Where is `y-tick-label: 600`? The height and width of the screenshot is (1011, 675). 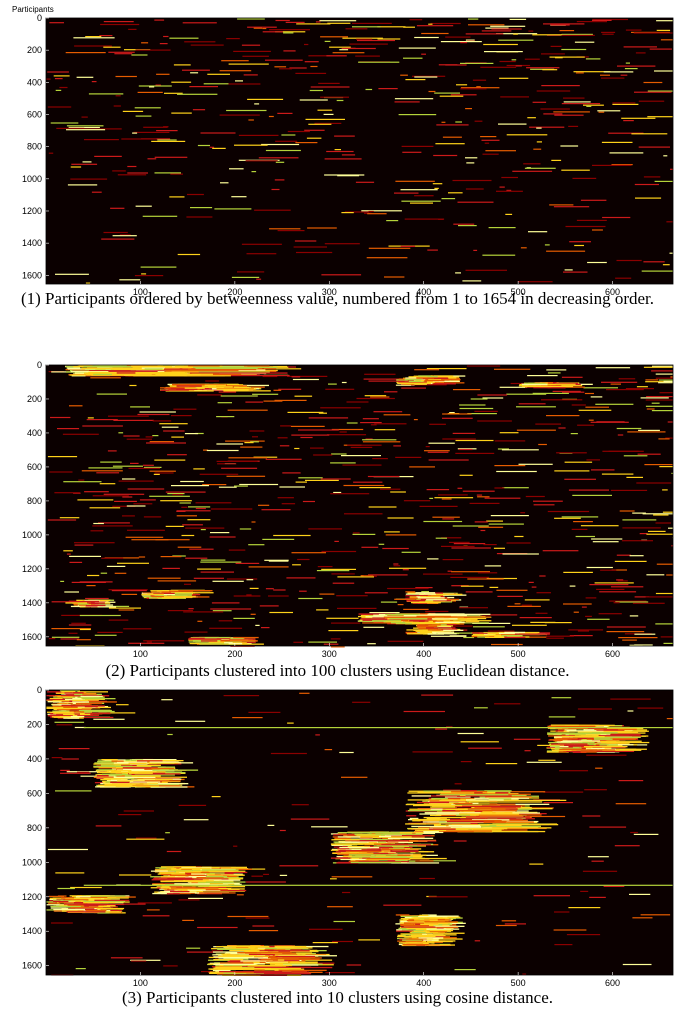
y-tick-label: 600 is located at coordinates (34, 793).